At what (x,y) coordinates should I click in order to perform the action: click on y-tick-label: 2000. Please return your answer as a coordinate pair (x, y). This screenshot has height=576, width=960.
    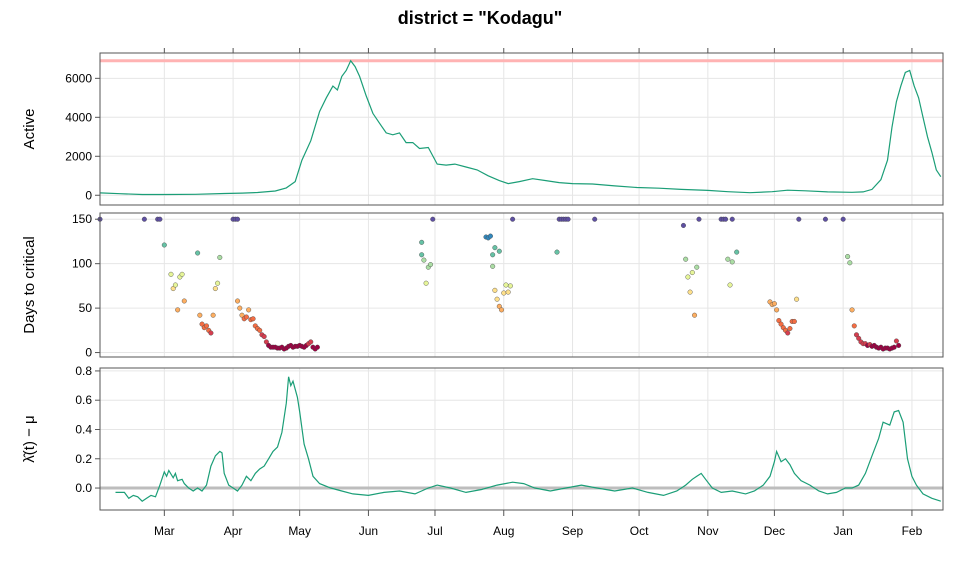
    Looking at the image, I should click on (78, 156).